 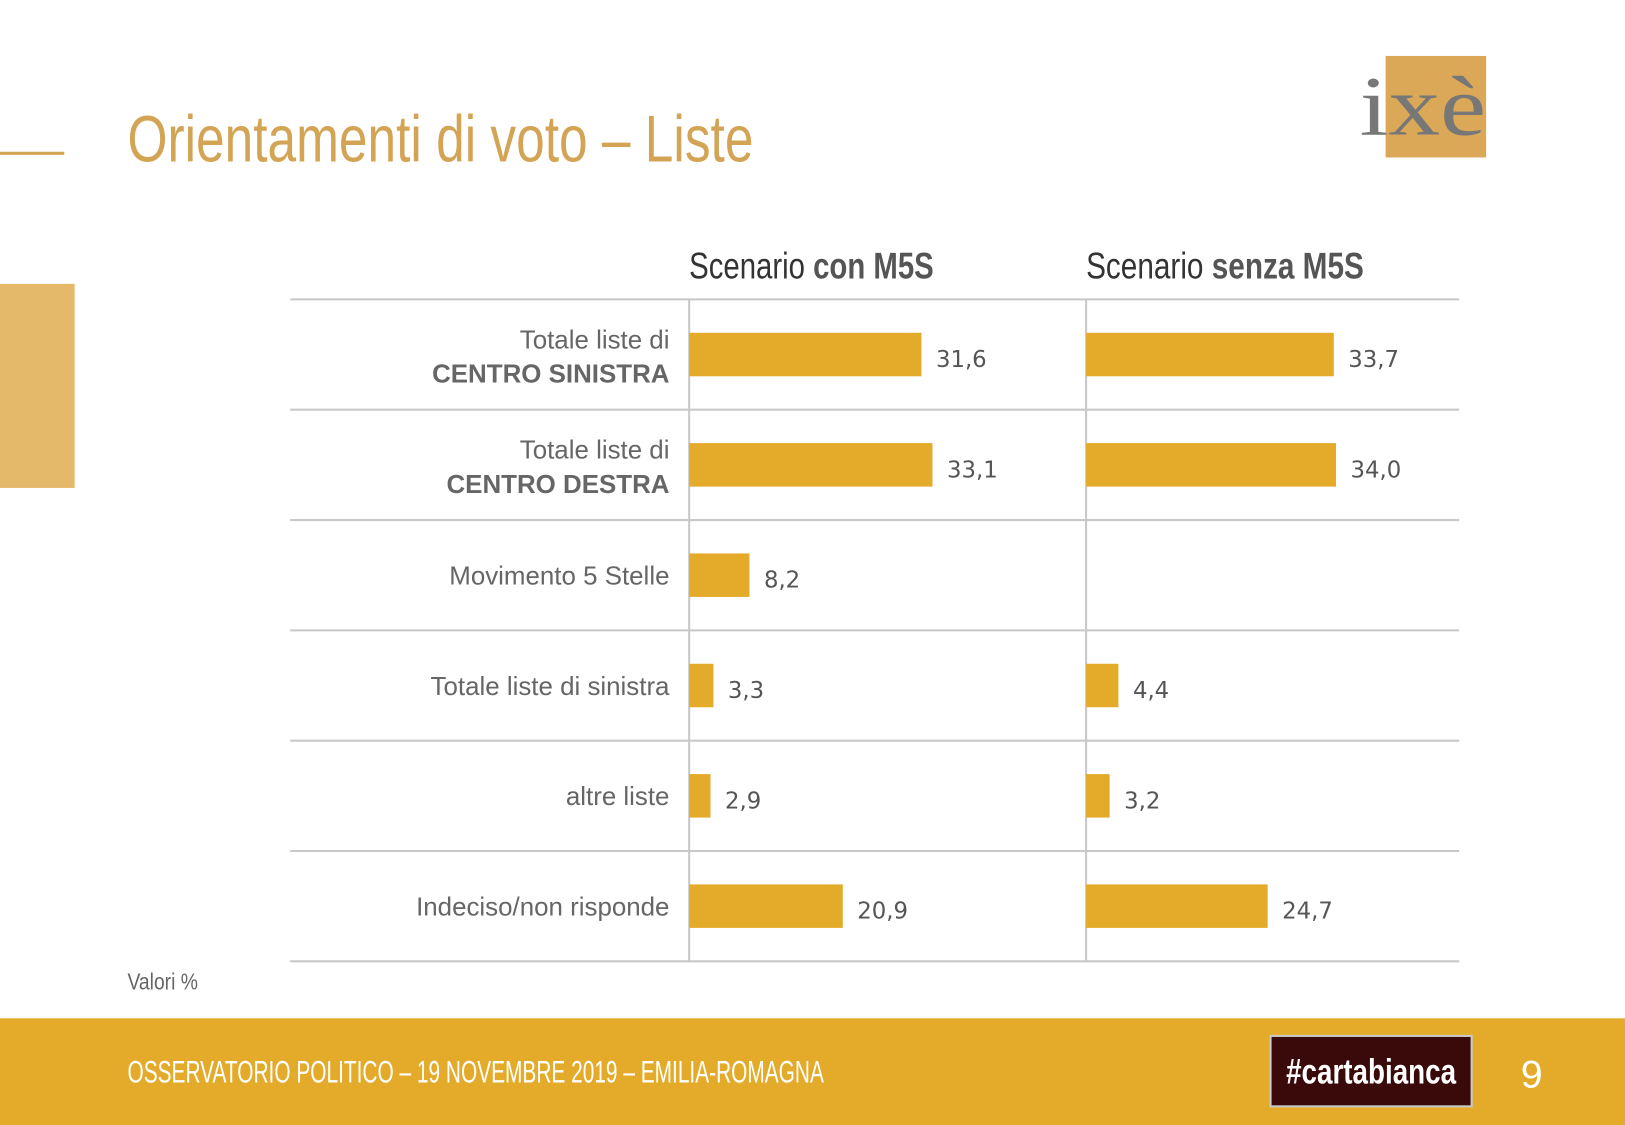 I want to click on logo-text: ixè, so click(x=1423, y=107).